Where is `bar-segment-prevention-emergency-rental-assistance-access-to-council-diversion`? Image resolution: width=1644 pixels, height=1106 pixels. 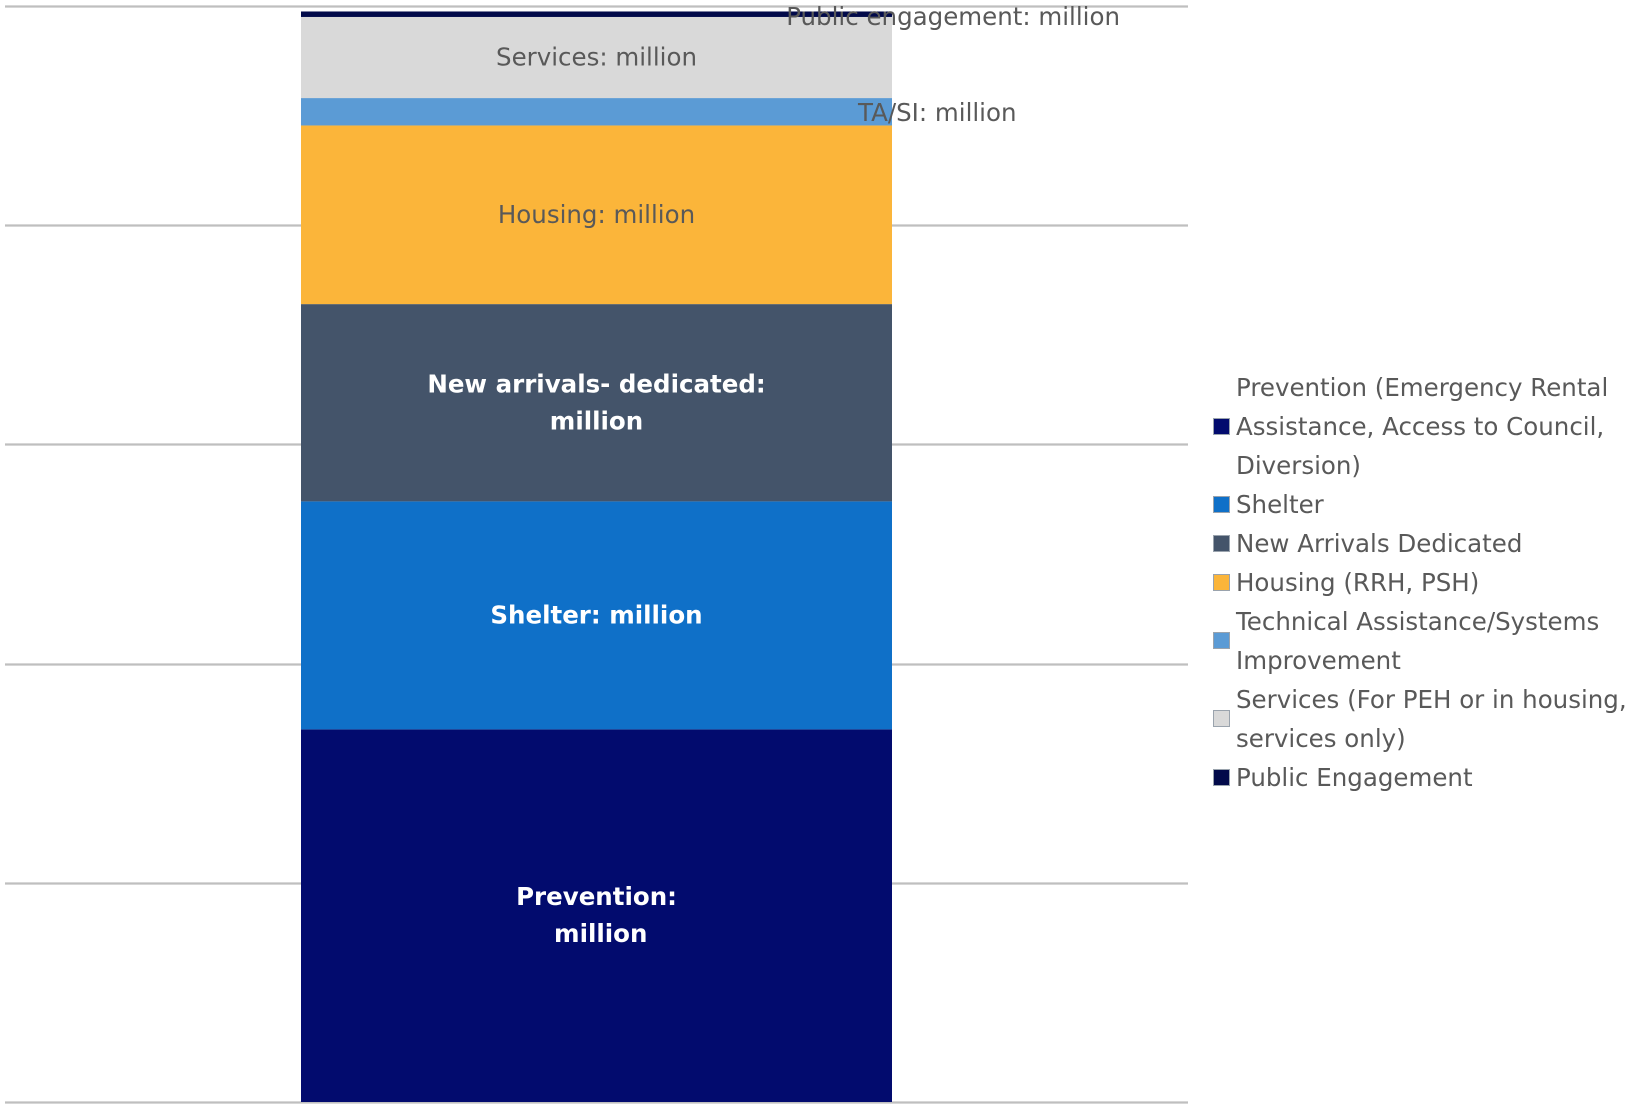
bar-segment-prevention-emergency-rental-assistance-access-to-council-diversion is located at coordinates (596, 915).